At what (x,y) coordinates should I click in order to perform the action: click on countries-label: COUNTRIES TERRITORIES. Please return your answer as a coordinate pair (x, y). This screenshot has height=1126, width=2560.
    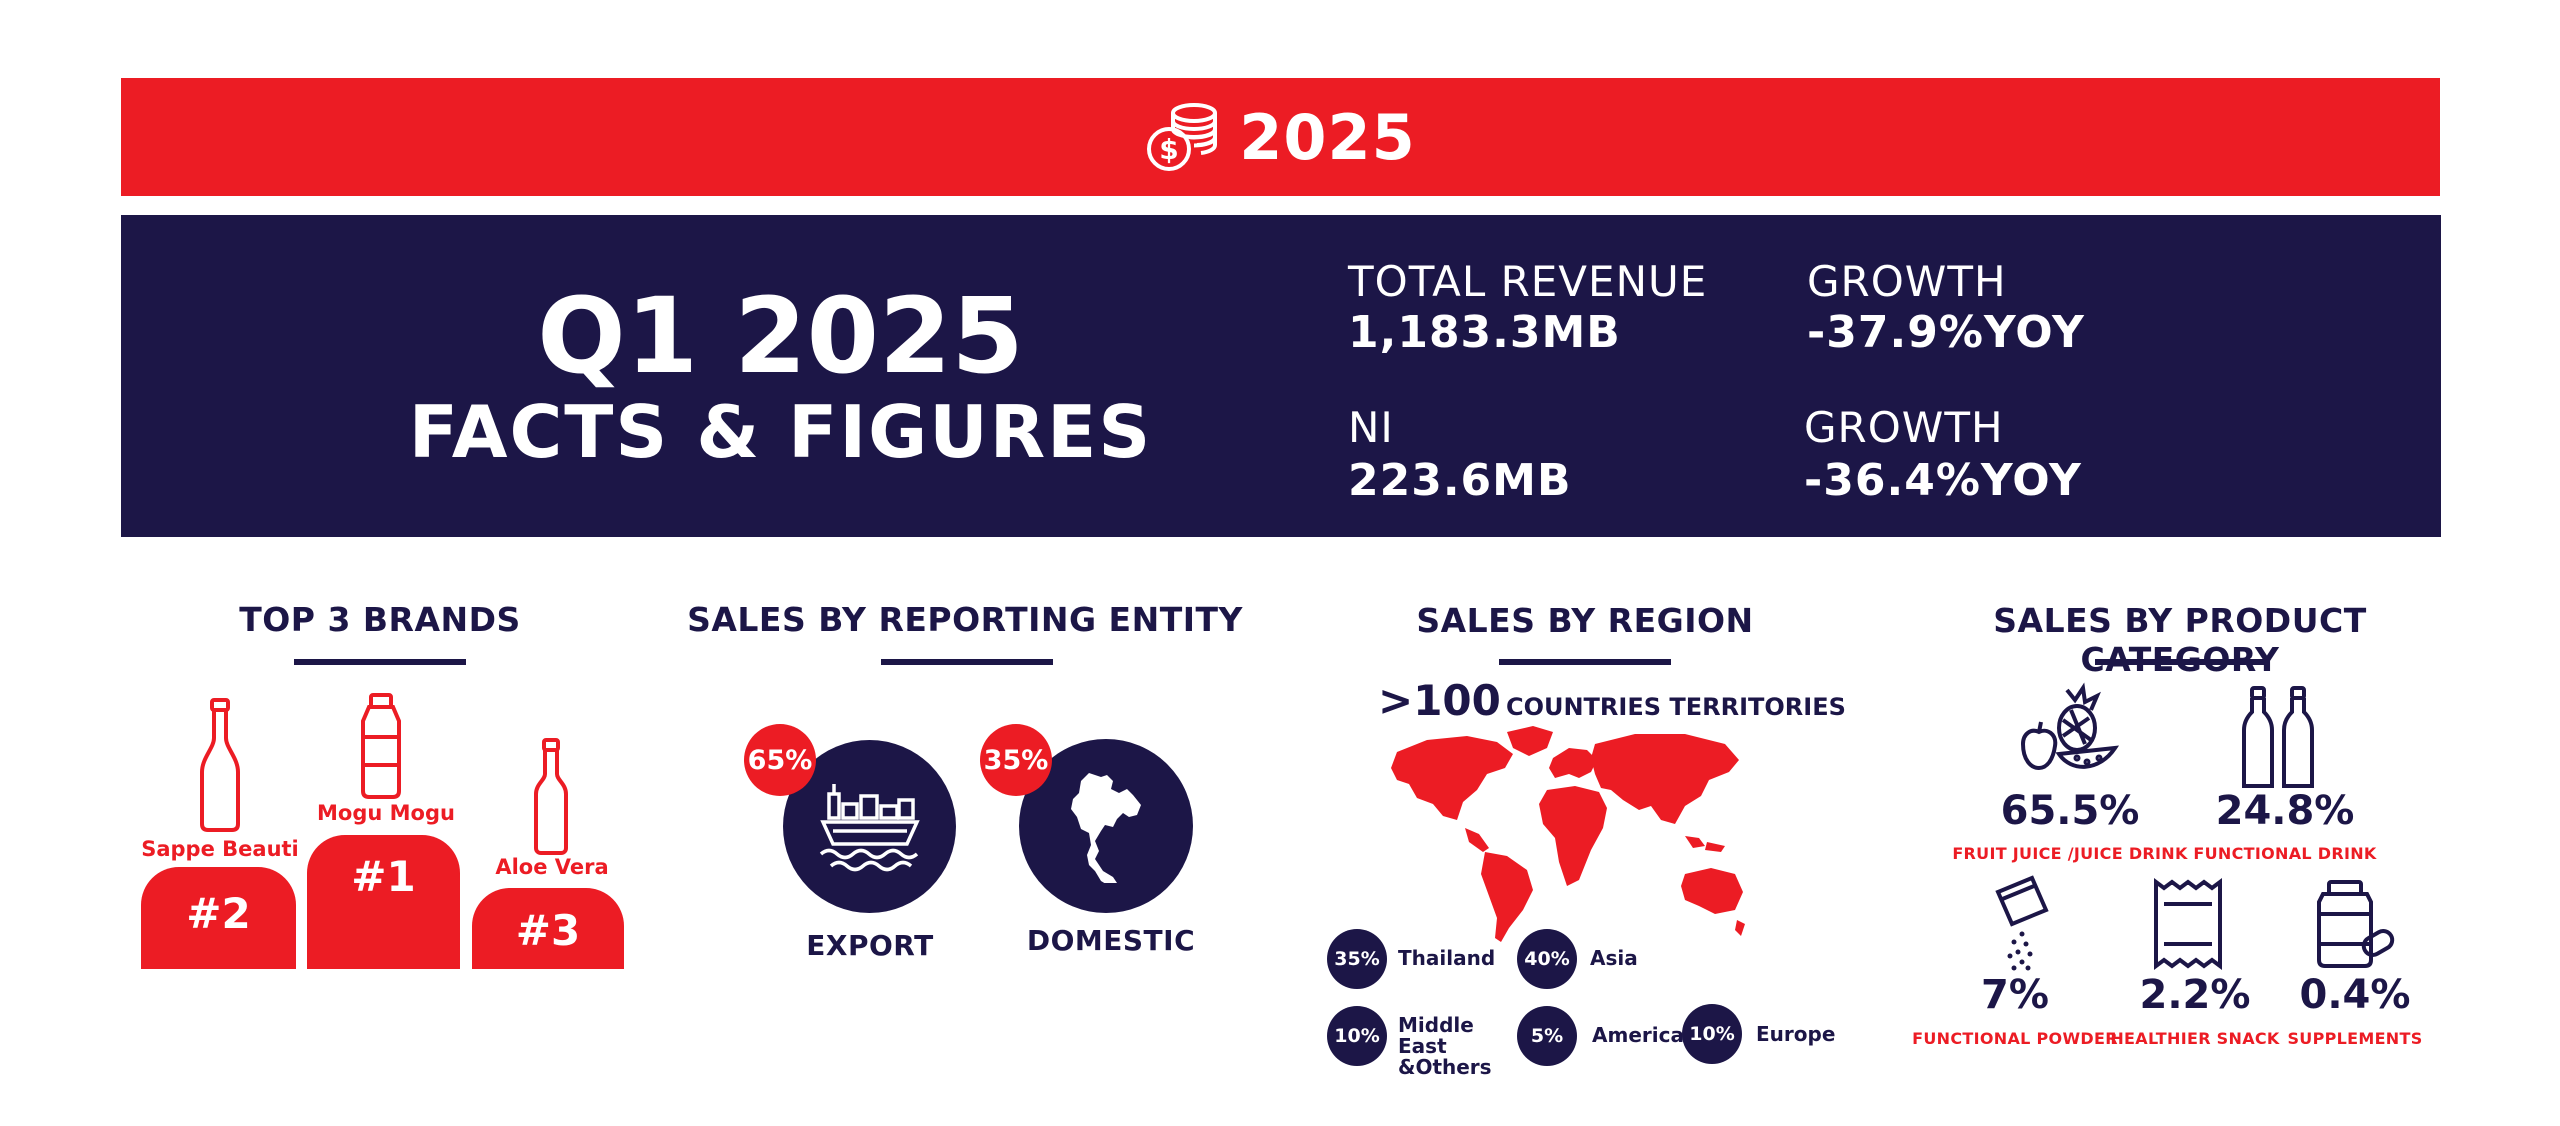
    Looking at the image, I should click on (1675, 707).